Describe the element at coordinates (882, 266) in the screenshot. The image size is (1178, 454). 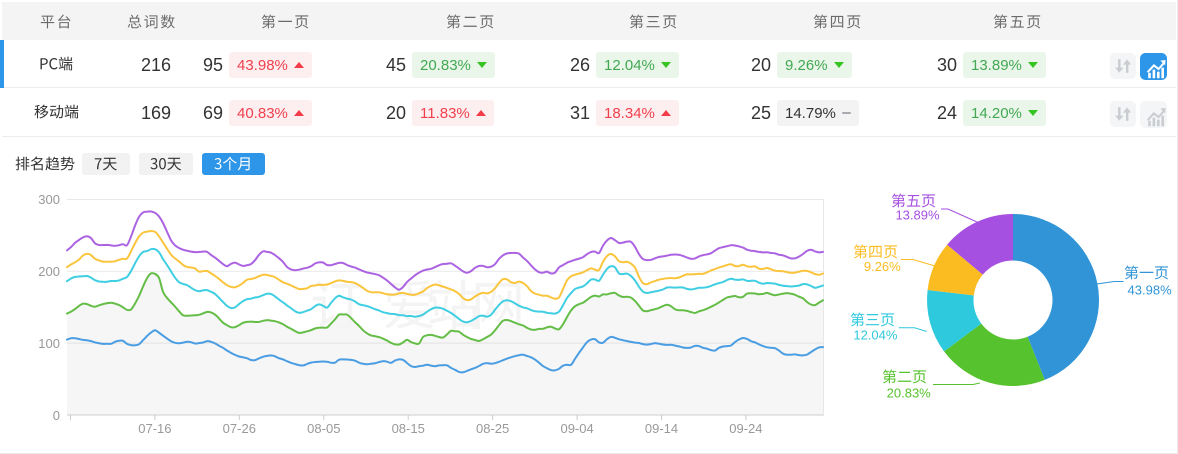
I see `svg-text: 9.26%` at that location.